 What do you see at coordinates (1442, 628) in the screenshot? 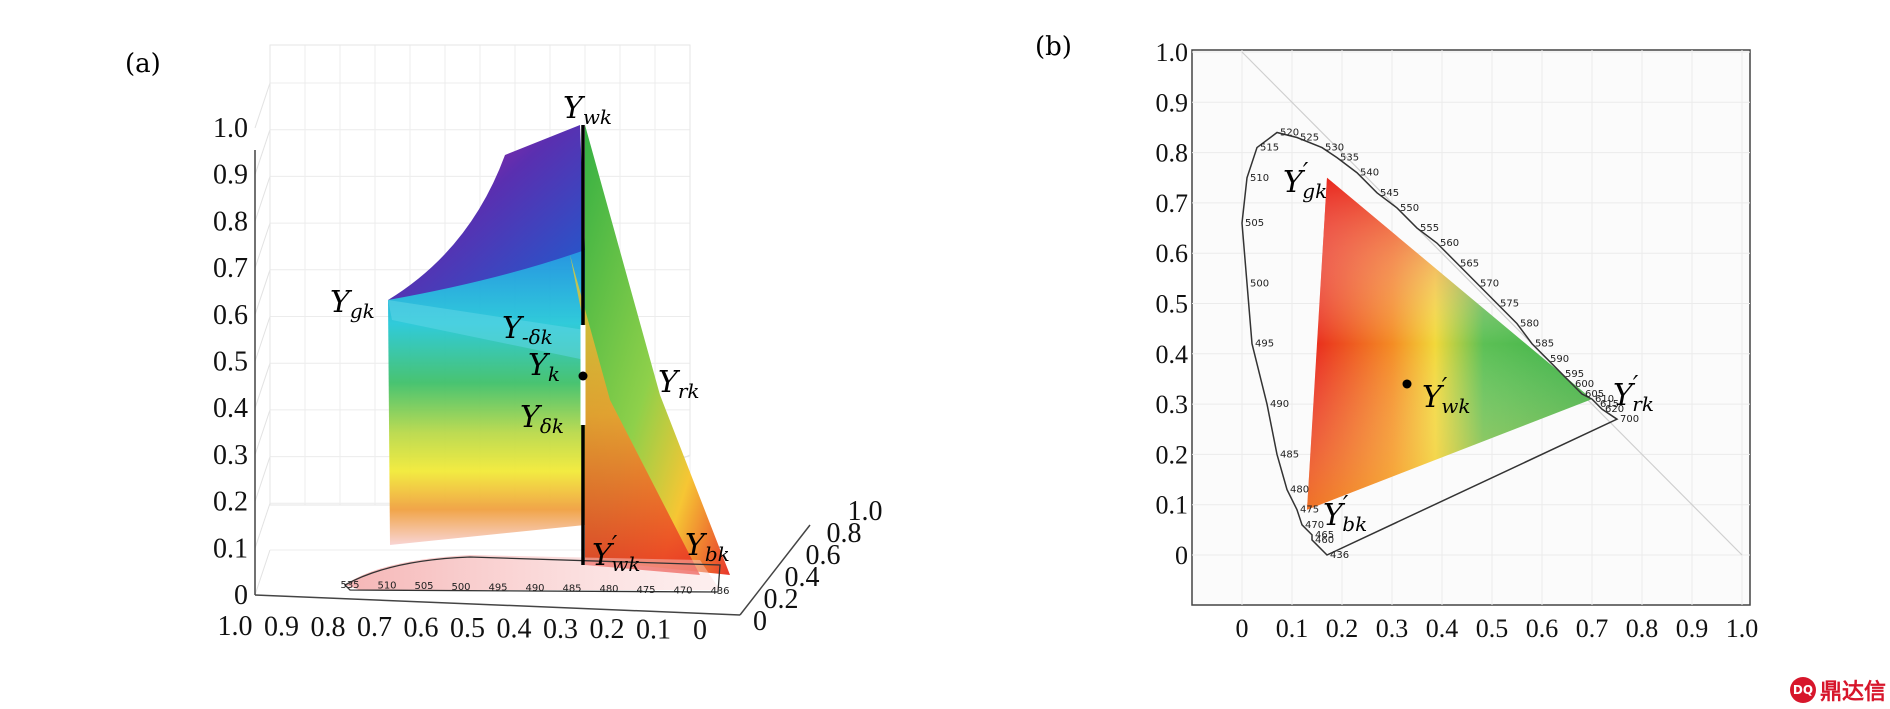
I see `panel-b-x-tick-label: 0.4` at bounding box center [1442, 628].